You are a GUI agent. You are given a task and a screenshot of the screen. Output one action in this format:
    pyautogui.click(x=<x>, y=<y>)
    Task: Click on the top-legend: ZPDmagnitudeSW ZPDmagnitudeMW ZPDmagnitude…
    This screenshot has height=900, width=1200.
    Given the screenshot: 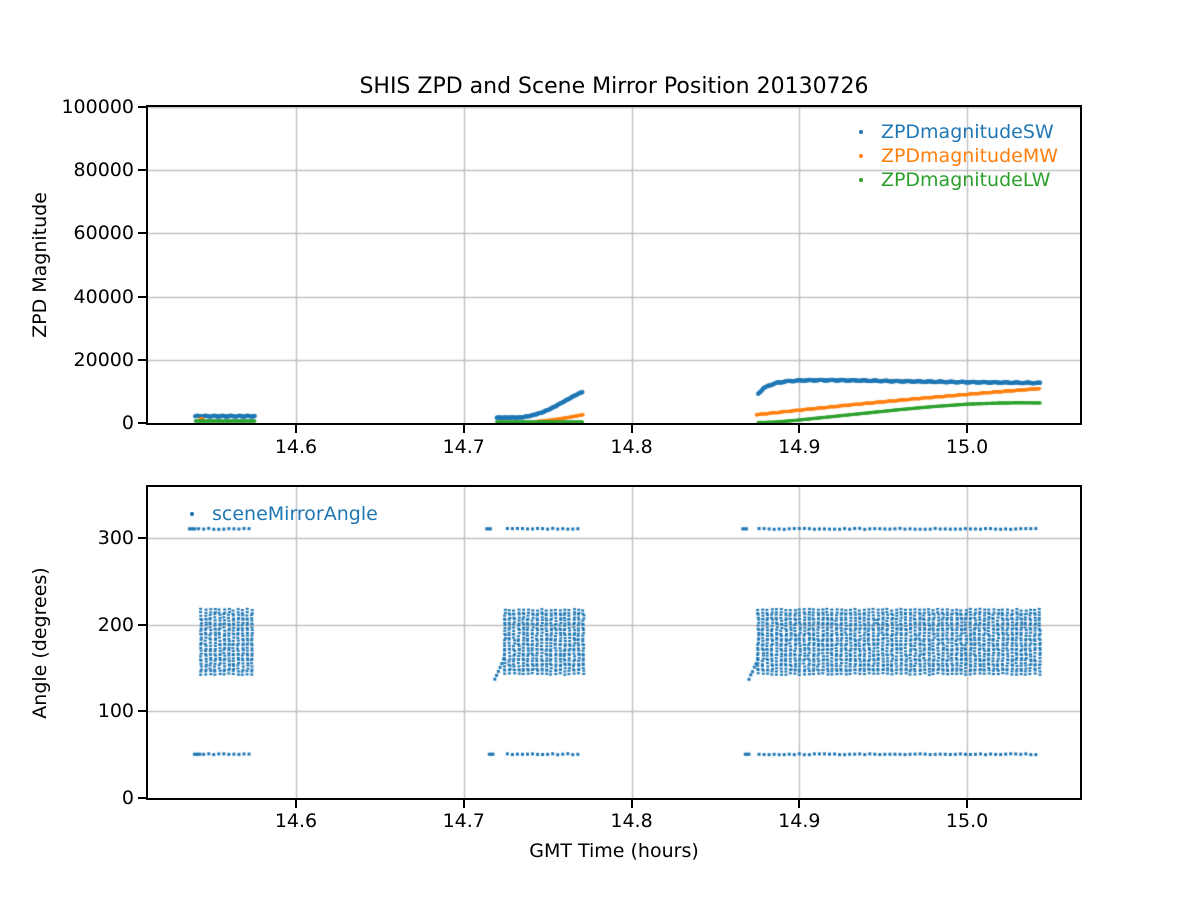 What is the action you would take?
    pyautogui.click(x=956, y=156)
    